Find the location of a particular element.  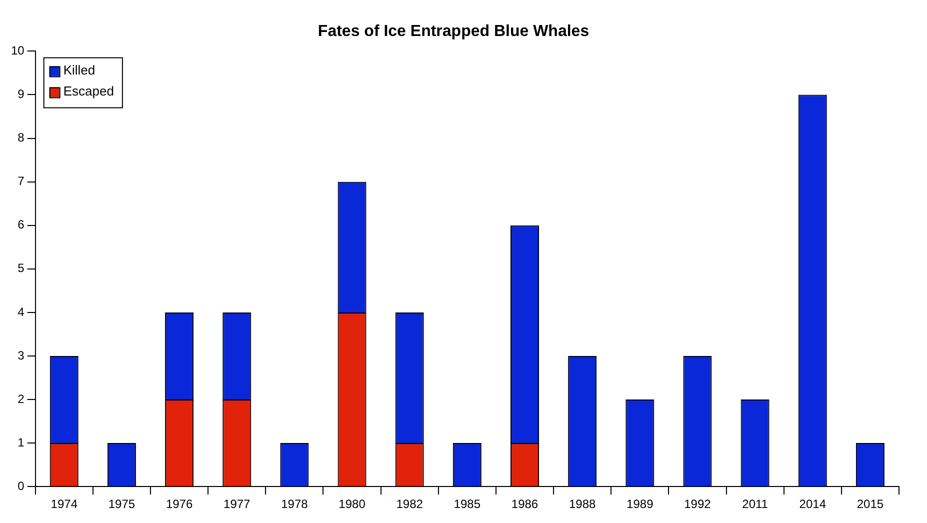

y-tick-label: 3 is located at coordinates (21, 355).